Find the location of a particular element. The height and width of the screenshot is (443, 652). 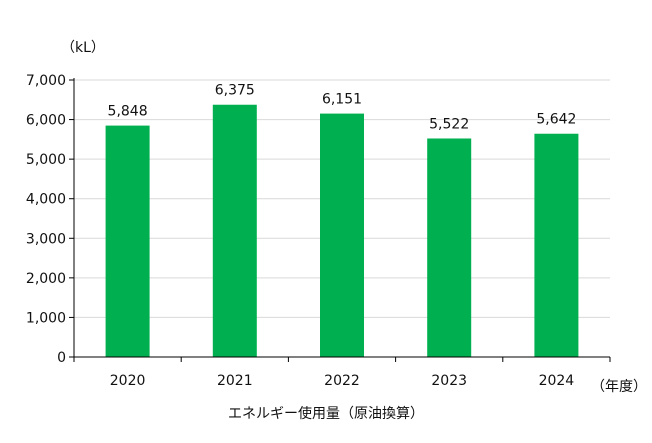

x-axis-unit-label: （年度） is located at coordinates (619, 387).